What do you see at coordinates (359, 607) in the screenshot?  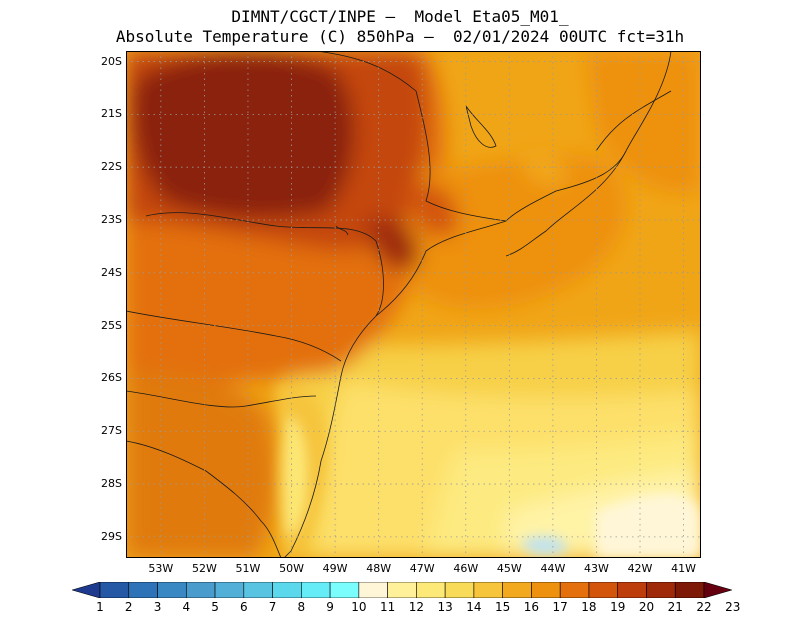 I see `colorbar-label: 10` at bounding box center [359, 607].